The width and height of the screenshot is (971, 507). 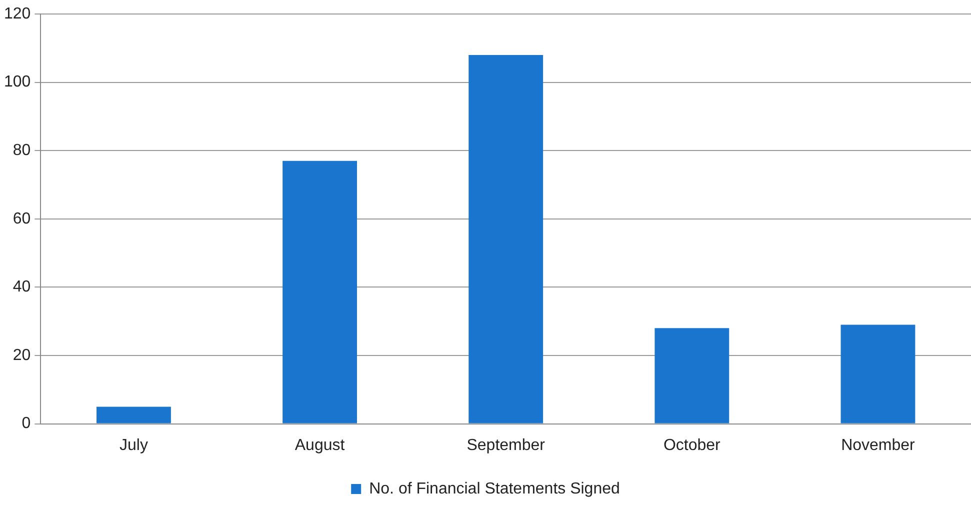 I want to click on x-tick-label: August, so click(x=320, y=445).